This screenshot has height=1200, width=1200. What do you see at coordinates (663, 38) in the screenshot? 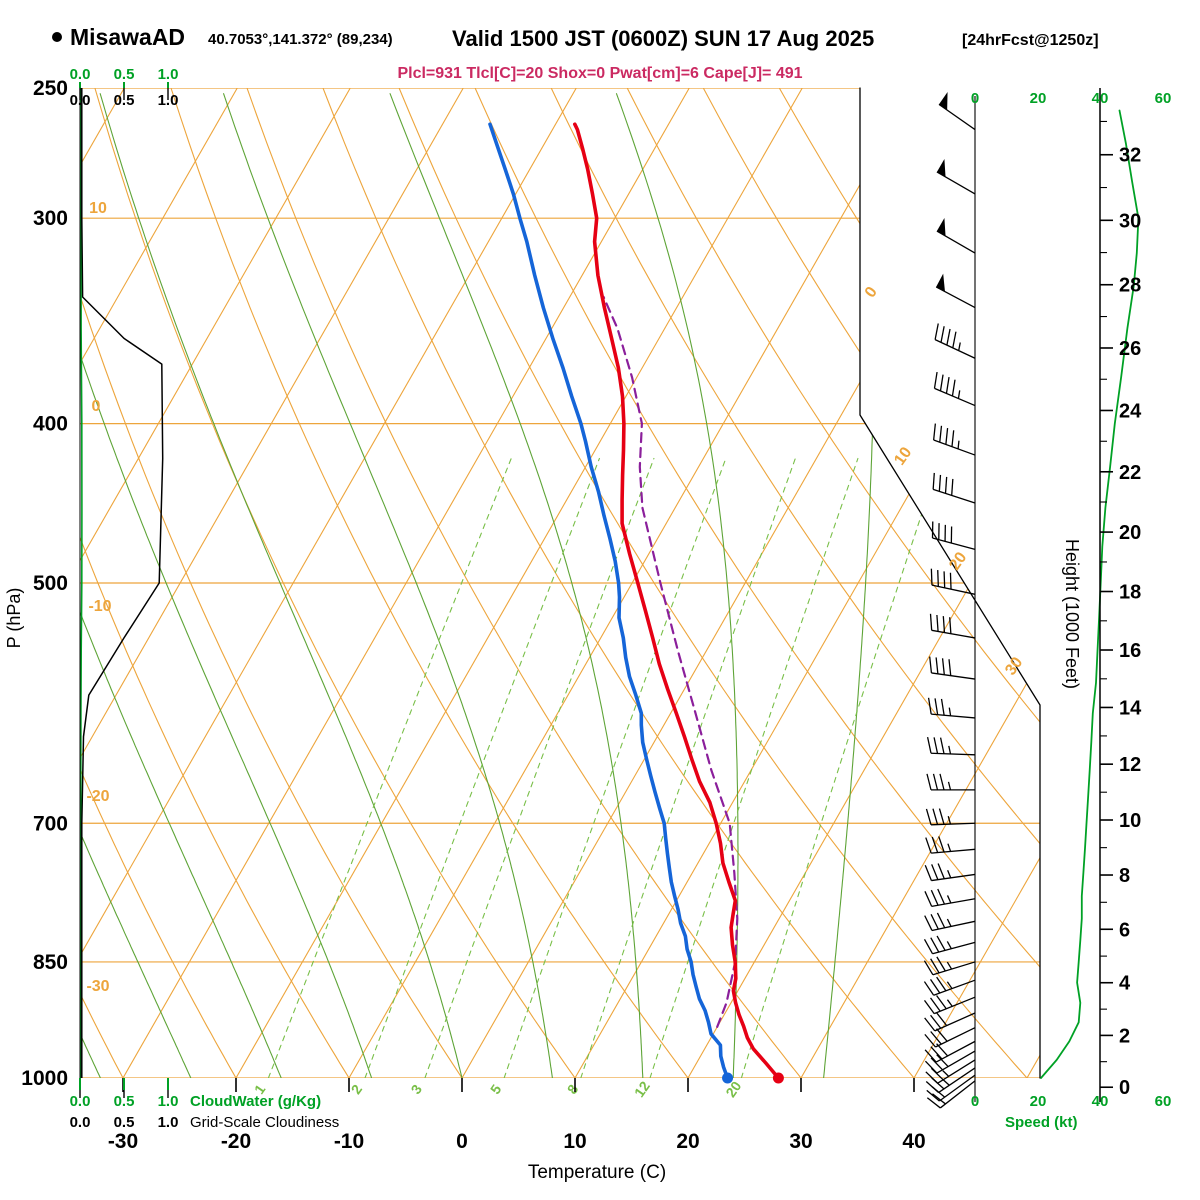
I see `valid-time: Valid 1500 JST (0600Z) SUN 17 Aug 2025` at bounding box center [663, 38].